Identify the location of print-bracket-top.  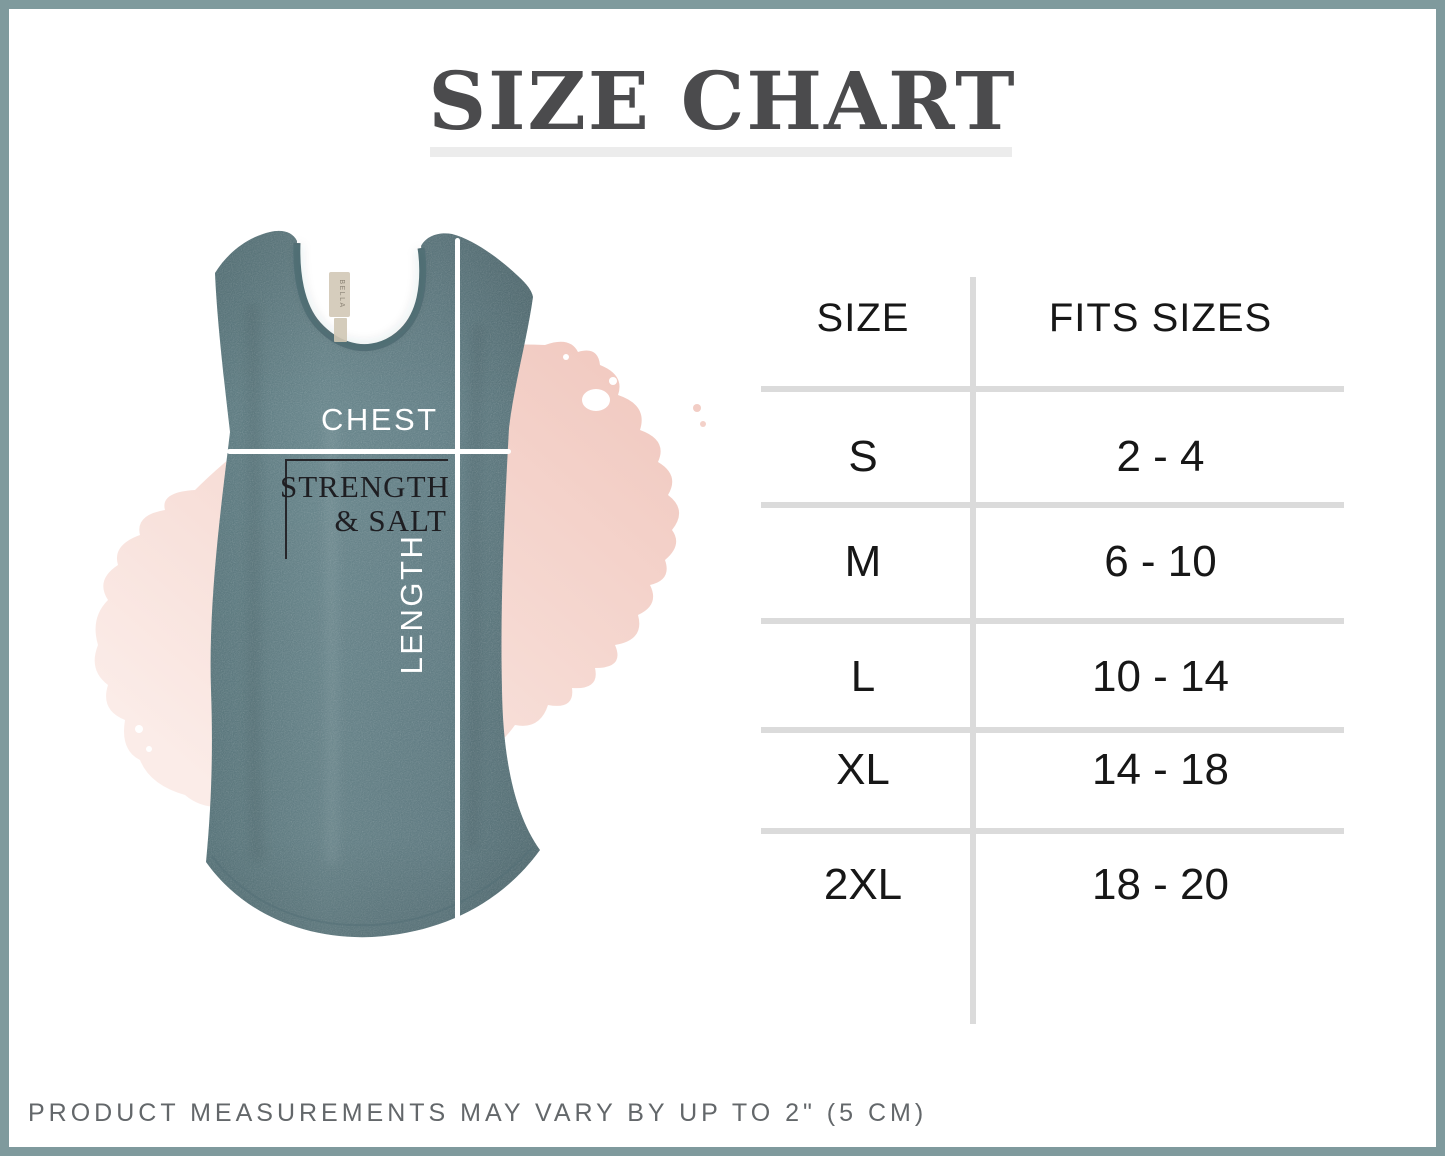
(366, 460).